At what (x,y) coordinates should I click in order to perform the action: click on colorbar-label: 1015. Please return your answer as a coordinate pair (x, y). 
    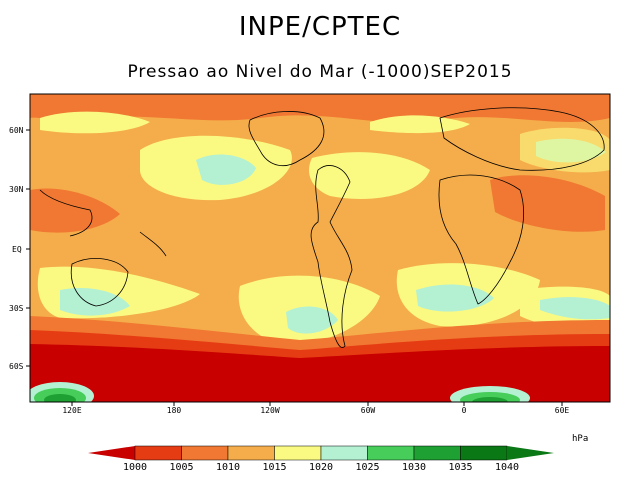
    Looking at the image, I should click on (274, 467).